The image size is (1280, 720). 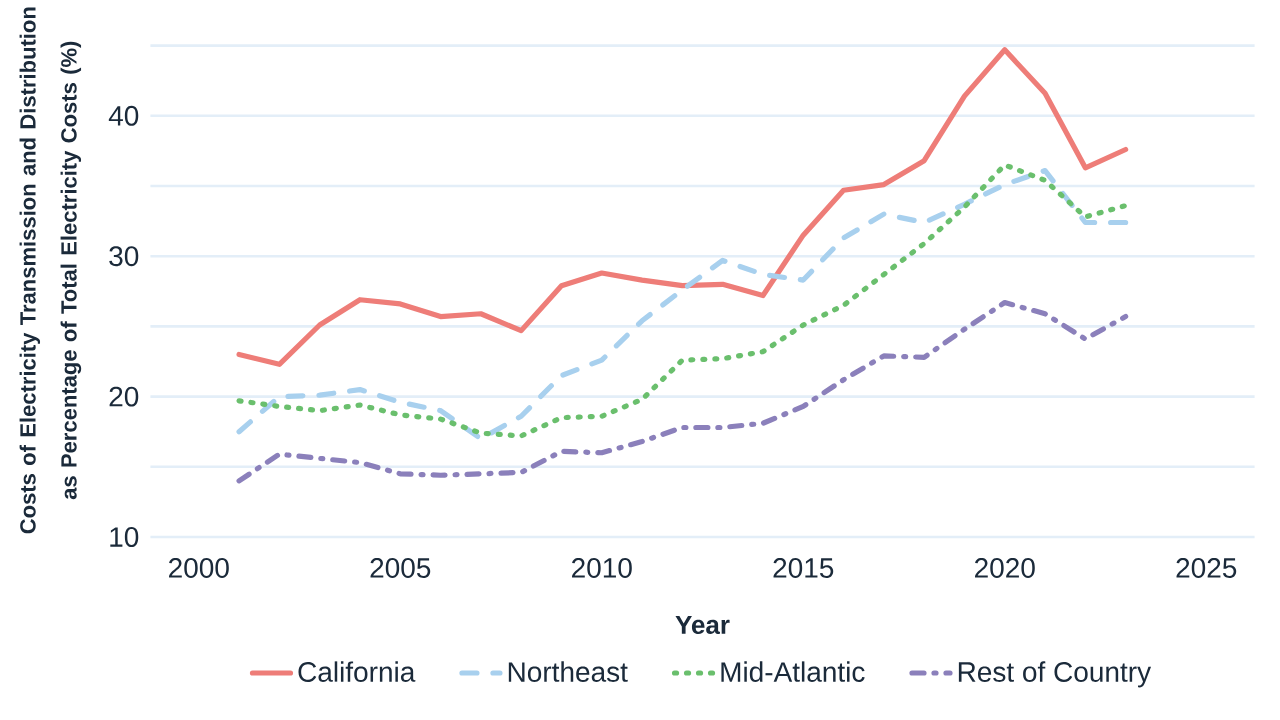 I want to click on legend-label: Rest of Country, so click(x=1055, y=674).